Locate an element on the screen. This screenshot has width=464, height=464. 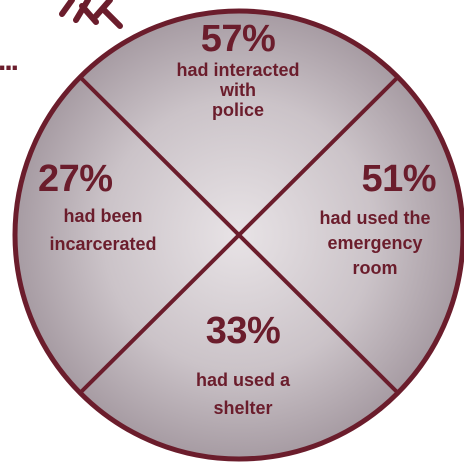
label-left-1: had been is located at coordinates (103, 215).